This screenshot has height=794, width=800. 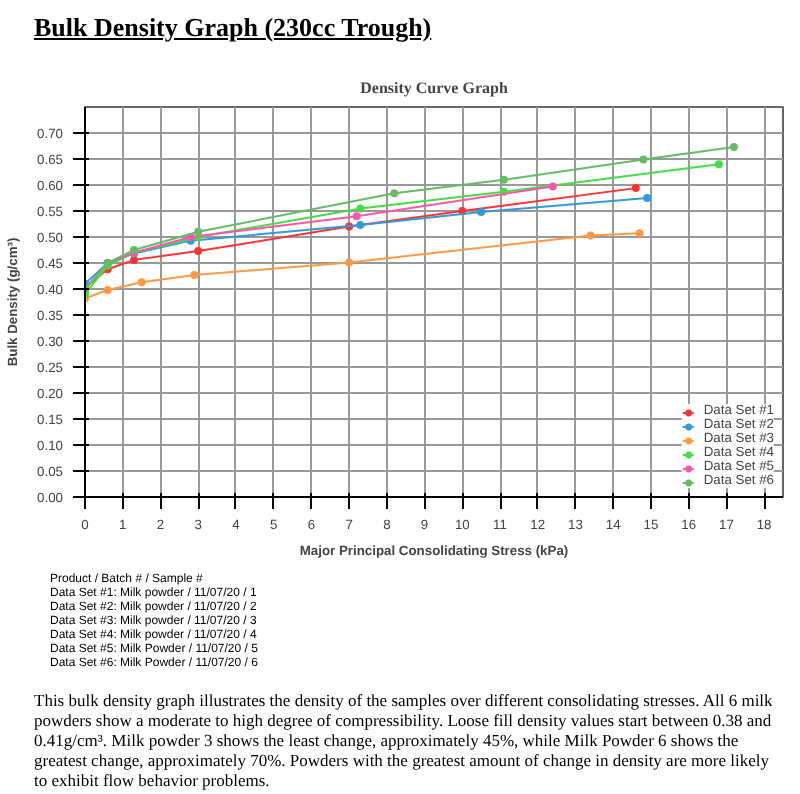 I want to click on text: This bulk density graph illustrates the density of the samples over different consolidating stresses. All 6 milk powders show a moderate to high degree of compressibility. Loose fill density values start between 0.38 and 0.41g/cm³. Milk powder 3 shows the least change, approximately 45%, while Milk Powder 6 shows the greatest change, approximately 70%. Powders with the greatest amount of change in density are more likely to exhibit flow behavior problems., so click(x=404, y=740).